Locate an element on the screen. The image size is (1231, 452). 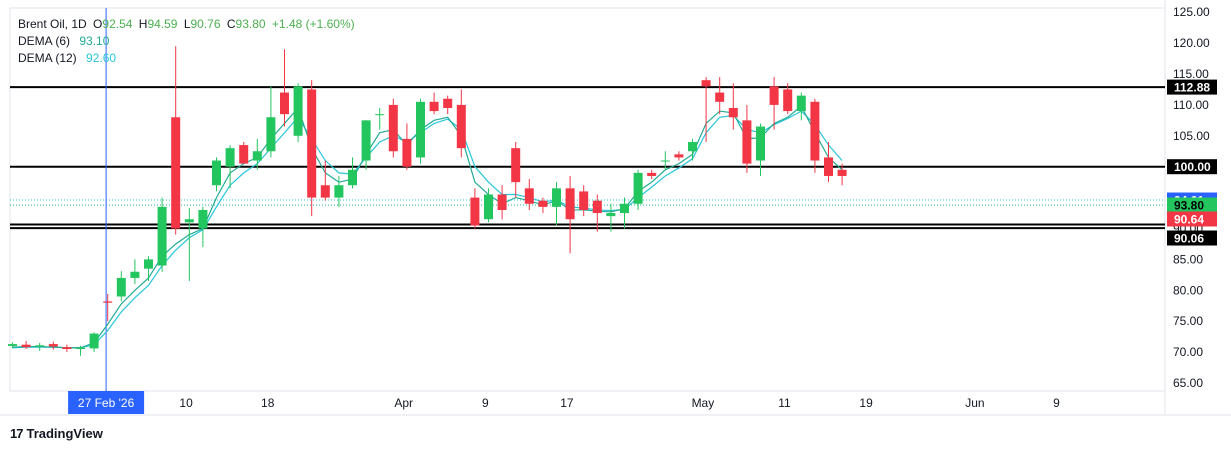
x-tick-label: 10 is located at coordinates (186, 403).